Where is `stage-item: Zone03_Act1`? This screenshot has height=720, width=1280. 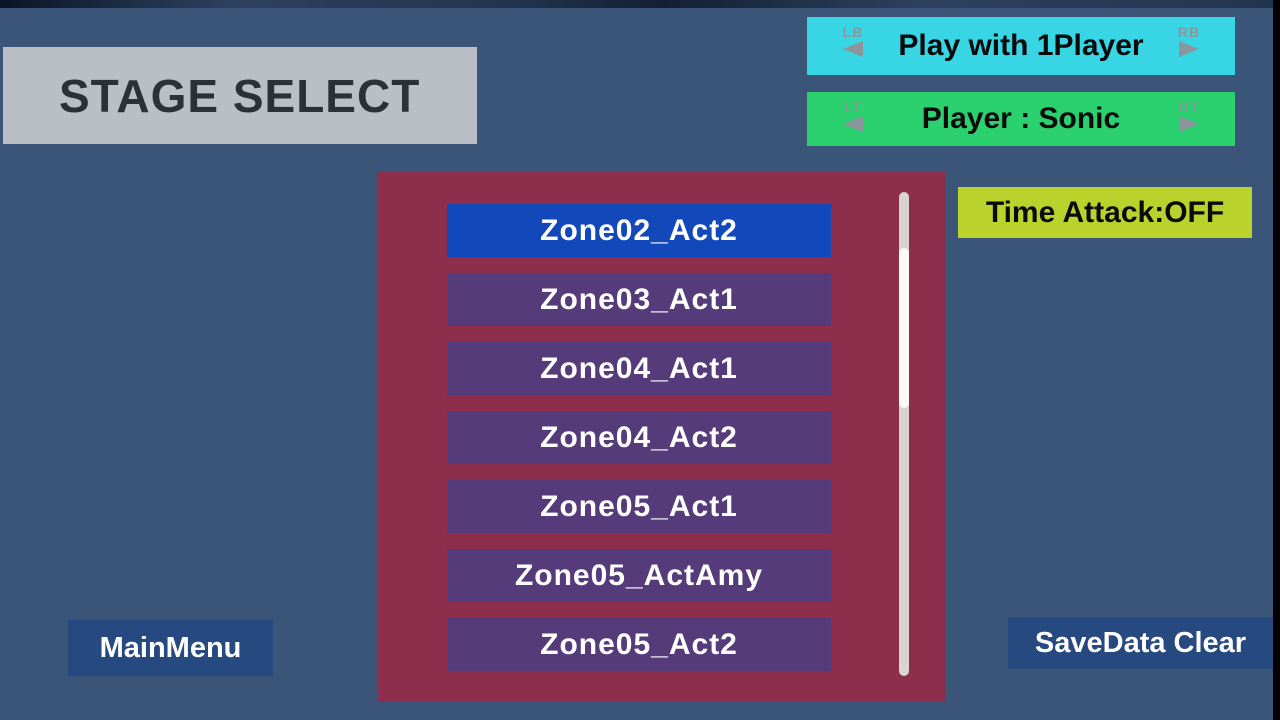 stage-item: Zone03_Act1 is located at coordinates (639, 299).